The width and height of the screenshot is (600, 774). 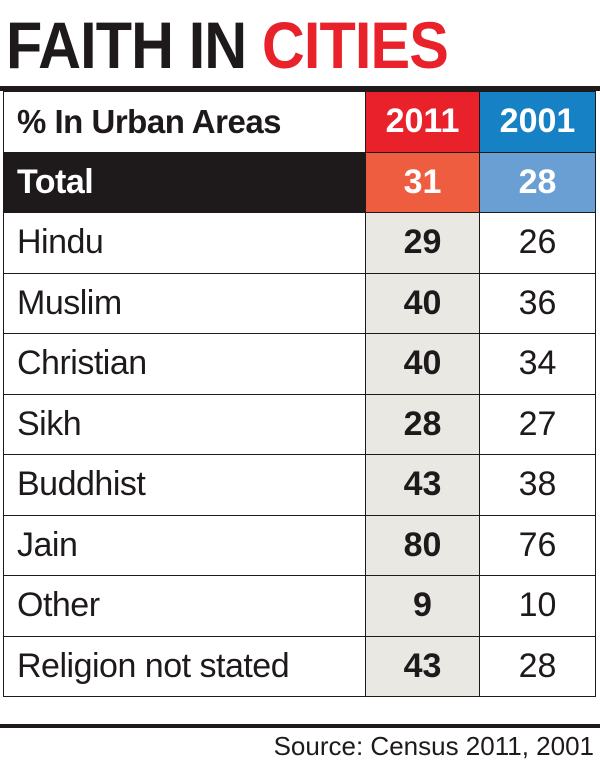 I want to click on title-part-cities: CITIES, so click(x=355, y=45).